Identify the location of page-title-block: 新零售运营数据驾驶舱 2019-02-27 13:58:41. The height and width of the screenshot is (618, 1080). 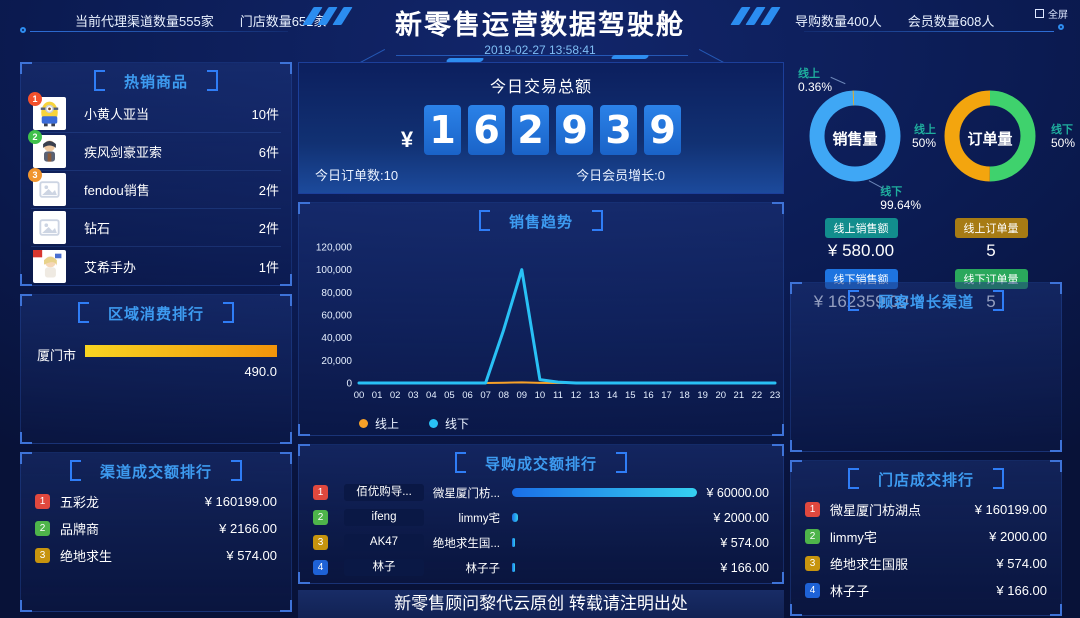
(540, 30).